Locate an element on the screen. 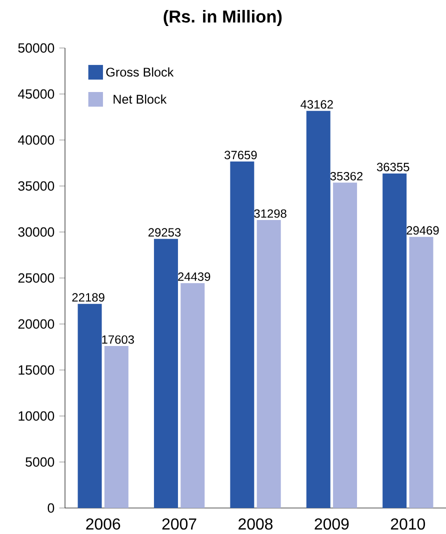 Image resolution: width=446 pixels, height=534 pixels. chart-title: (Rs. in Million) is located at coordinates (223, 18).